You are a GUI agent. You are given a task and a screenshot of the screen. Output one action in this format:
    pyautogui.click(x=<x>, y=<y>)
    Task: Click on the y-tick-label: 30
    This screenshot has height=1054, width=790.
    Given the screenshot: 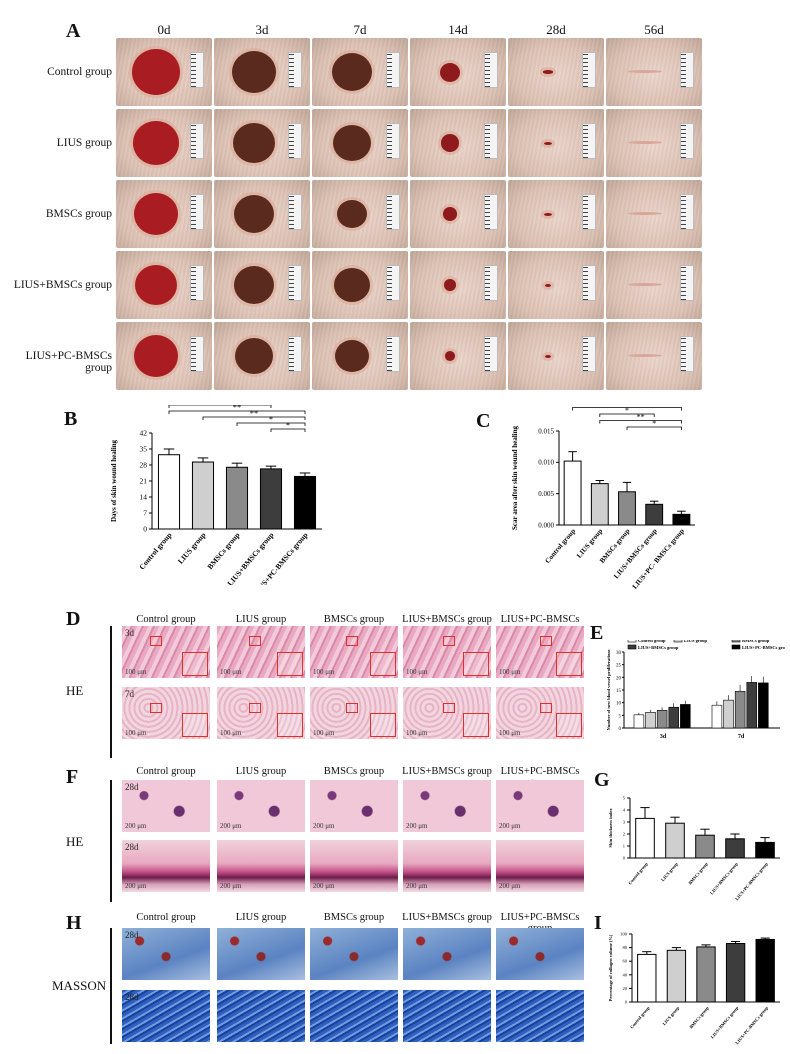 What is the action you would take?
    pyautogui.click(x=619, y=653)
    